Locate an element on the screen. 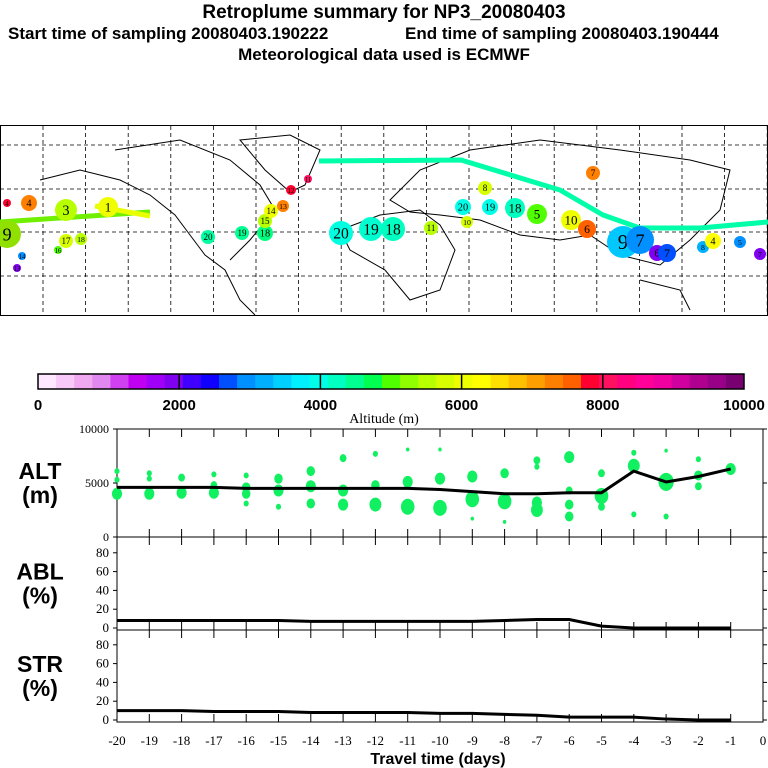 This screenshot has height=768, width=768. ylabel-line: (%) is located at coordinates (40, 688).